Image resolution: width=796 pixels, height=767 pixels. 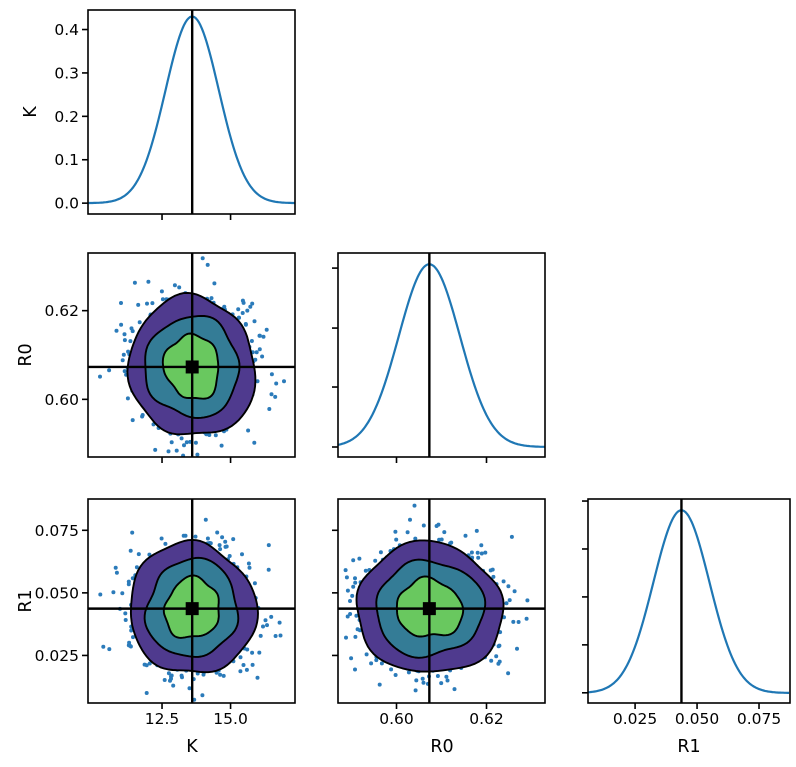 I want to click on panel-kde-R1: 0.025 0.050 0.075, so click(x=686, y=613).